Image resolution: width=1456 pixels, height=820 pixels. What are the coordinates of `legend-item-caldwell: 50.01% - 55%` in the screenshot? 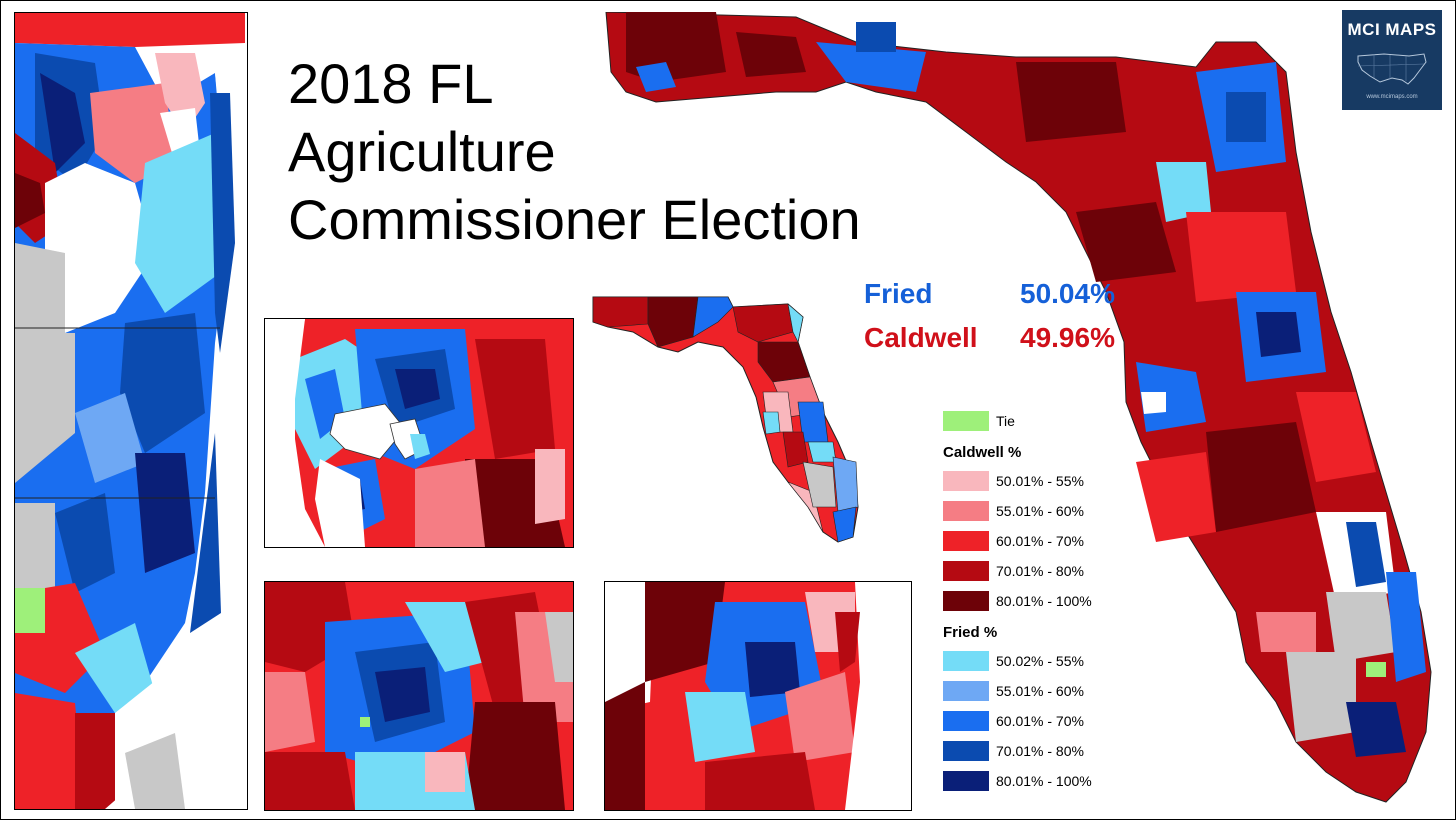 It's located at (1025, 480).